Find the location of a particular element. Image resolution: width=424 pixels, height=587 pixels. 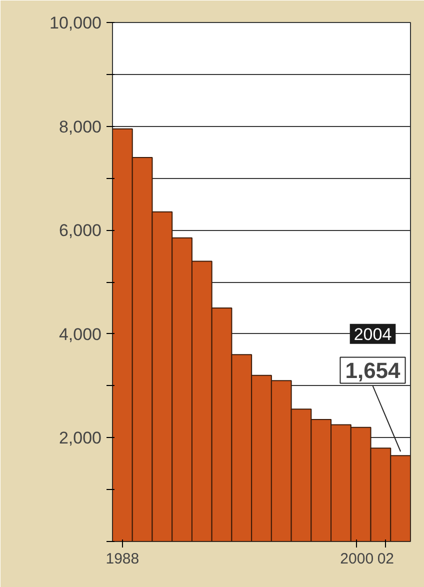

x-tick-label: 02 is located at coordinates (385, 559).